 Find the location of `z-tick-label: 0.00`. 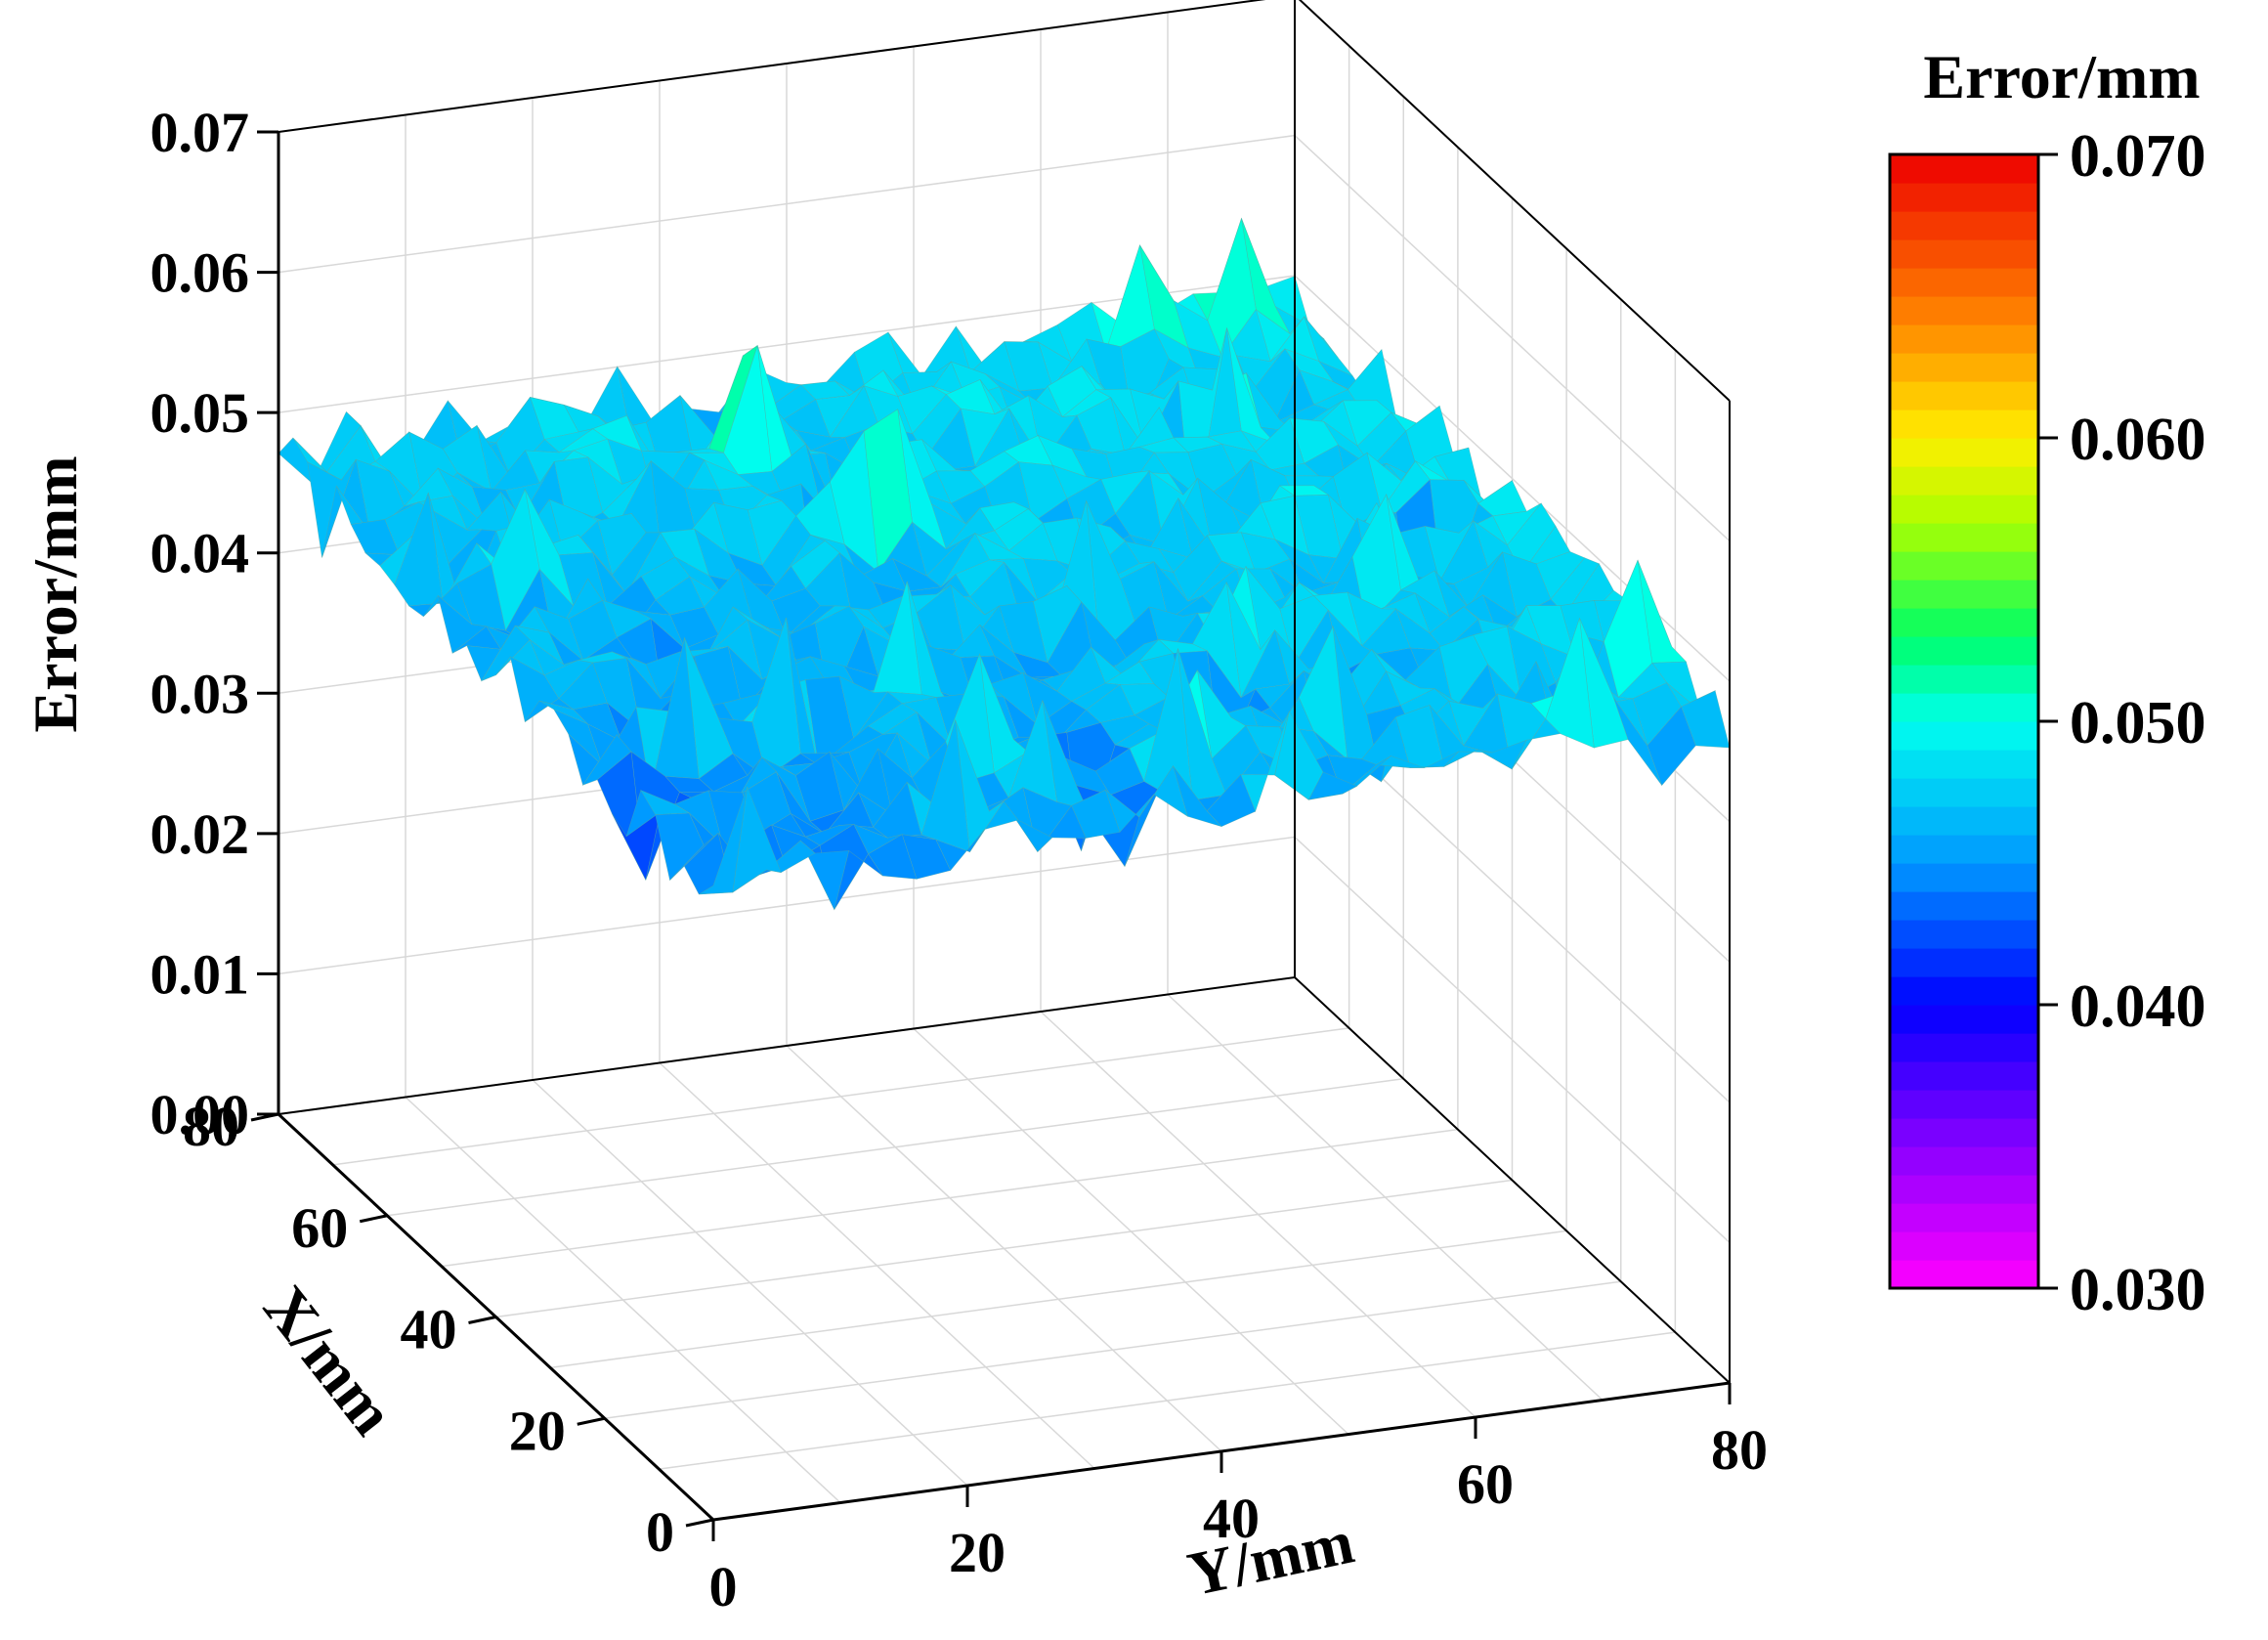

z-tick-label: 0.00 is located at coordinates (200, 1114).